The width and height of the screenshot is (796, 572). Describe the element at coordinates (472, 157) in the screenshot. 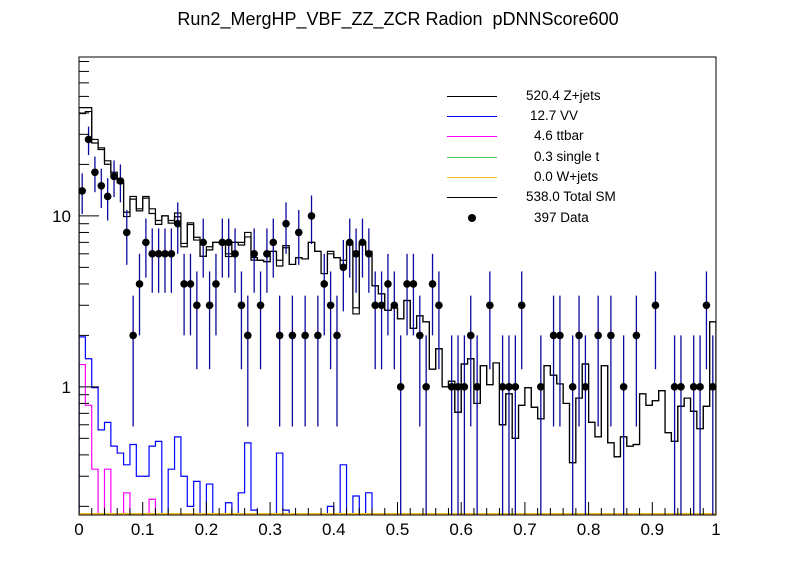

I see `legend-line-single-t` at that location.